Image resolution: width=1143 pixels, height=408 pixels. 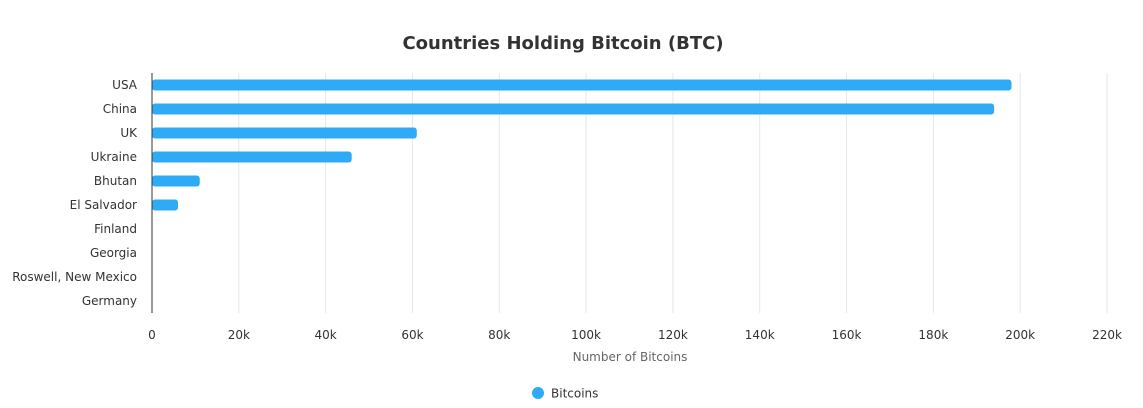 What do you see at coordinates (412, 335) in the screenshot?
I see `x-tick-label: 60k` at bounding box center [412, 335].